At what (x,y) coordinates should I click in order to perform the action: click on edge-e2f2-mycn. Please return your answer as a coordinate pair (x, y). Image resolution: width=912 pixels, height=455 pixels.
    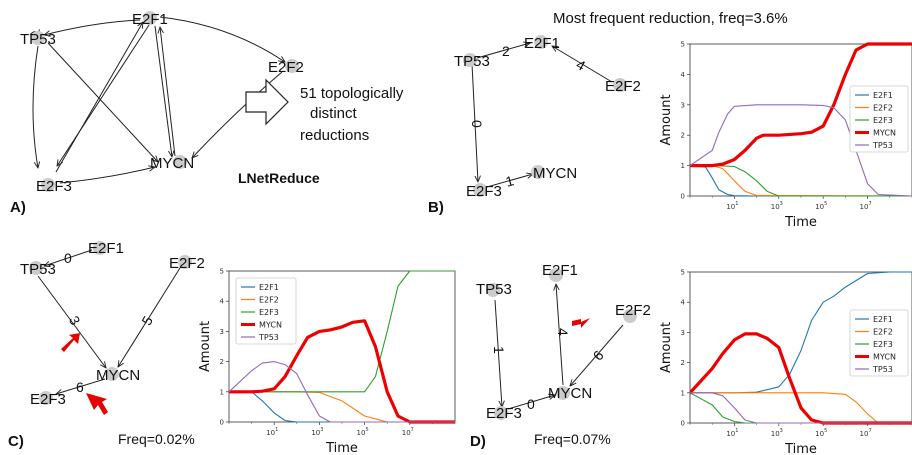
    Looking at the image, I should click on (237, 114).